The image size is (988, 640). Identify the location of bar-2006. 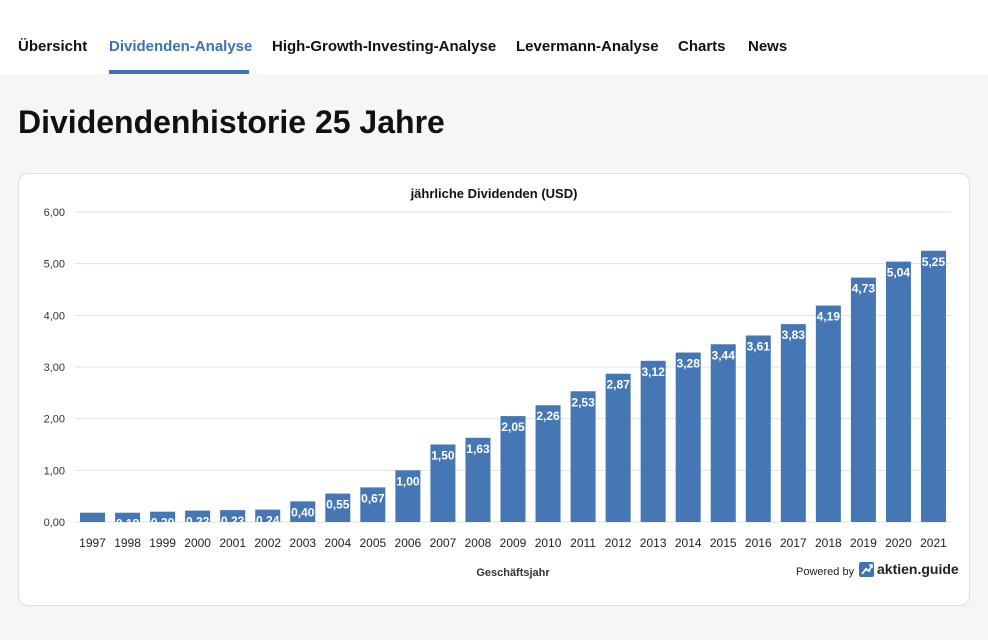
(408, 496).